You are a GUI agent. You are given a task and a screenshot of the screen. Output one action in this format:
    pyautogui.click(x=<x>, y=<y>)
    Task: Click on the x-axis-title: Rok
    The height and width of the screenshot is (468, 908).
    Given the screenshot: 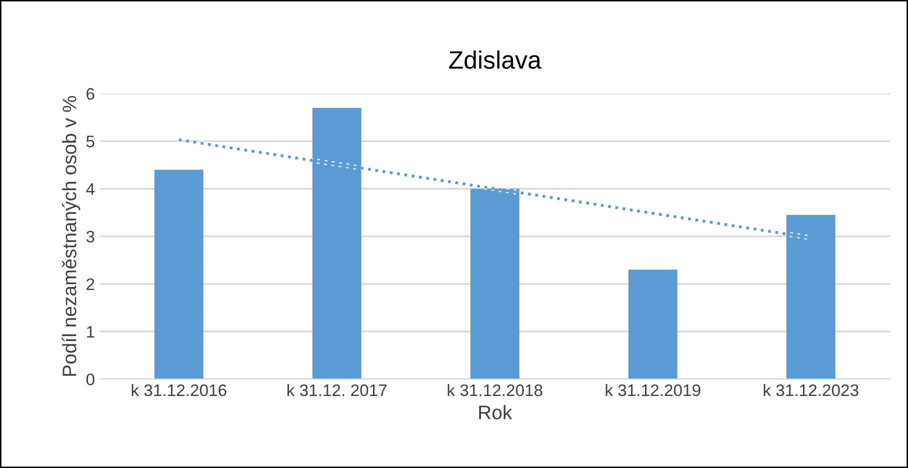 What is the action you would take?
    pyautogui.click(x=495, y=412)
    